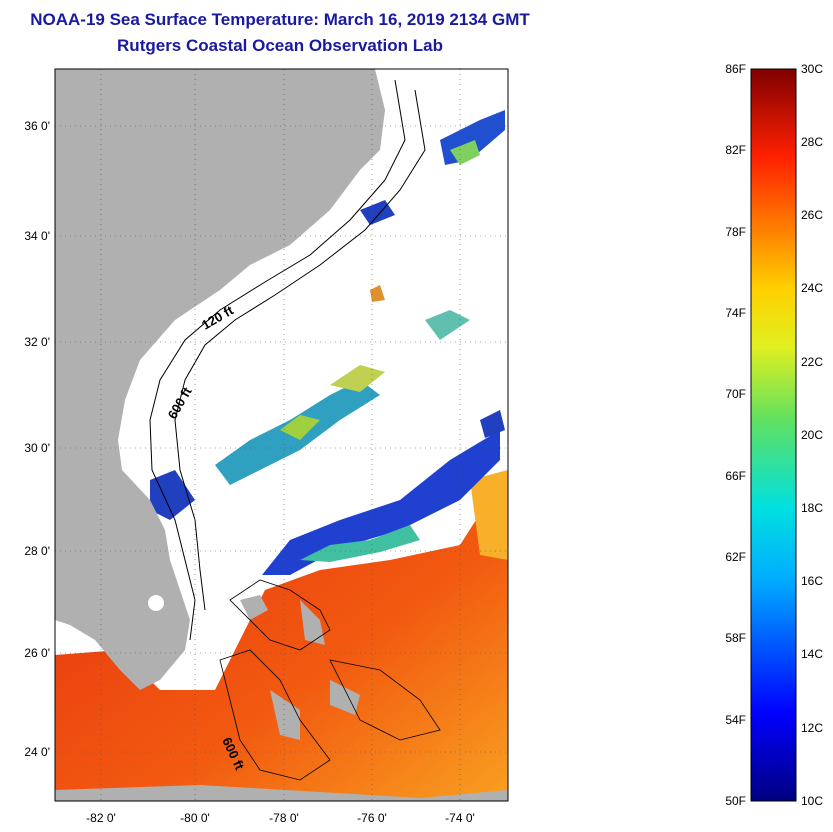 This screenshot has width=833, height=832. Describe the element at coordinates (812, 69) in the screenshot. I see `c-label: 30C` at that location.